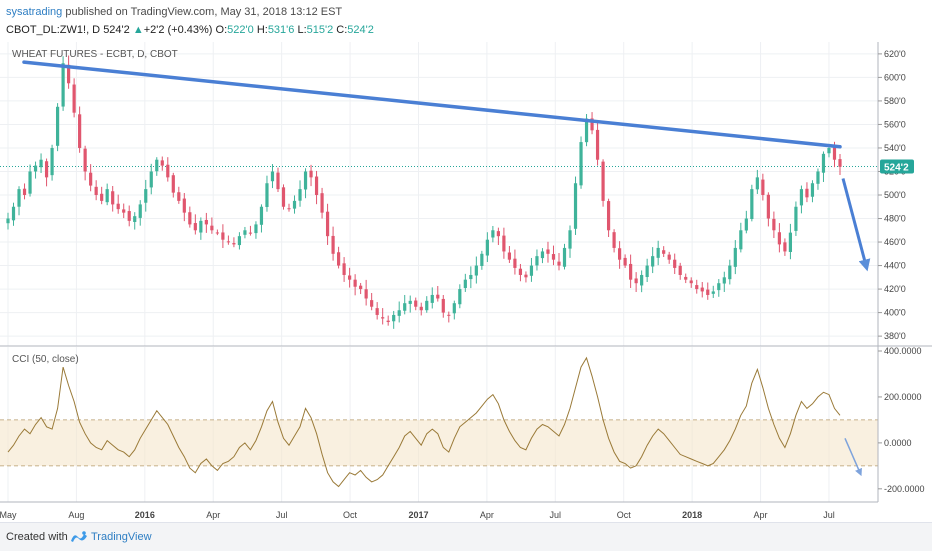  Describe the element at coordinates (76, 515) in the screenshot. I see `time-tick-label: Aug` at that location.